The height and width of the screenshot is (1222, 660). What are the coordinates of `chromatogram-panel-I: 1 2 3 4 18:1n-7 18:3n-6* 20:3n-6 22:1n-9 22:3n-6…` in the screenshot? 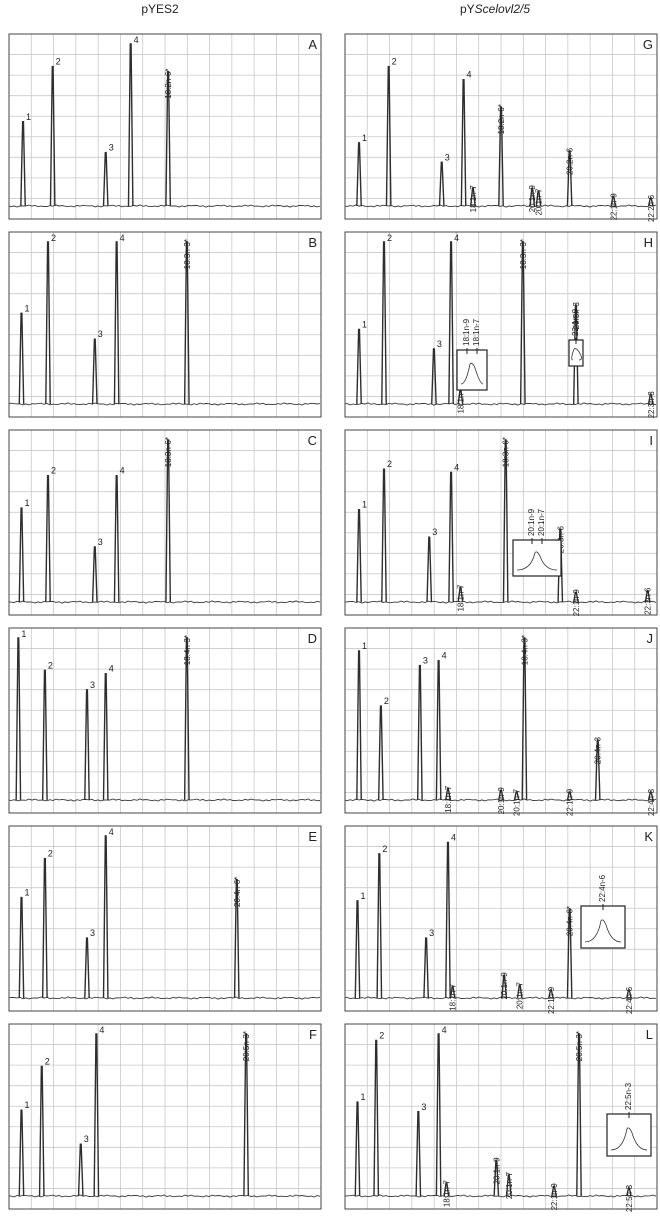 It's located at (501, 523).